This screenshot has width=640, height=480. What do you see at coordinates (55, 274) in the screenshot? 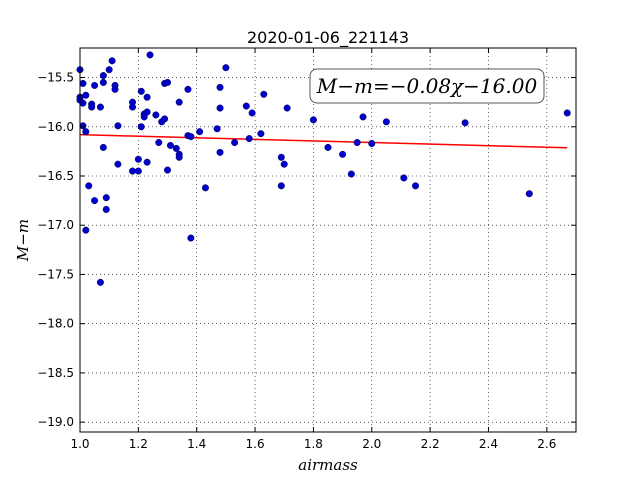
I see `y-tick-label: −17.5` at bounding box center [55, 274].